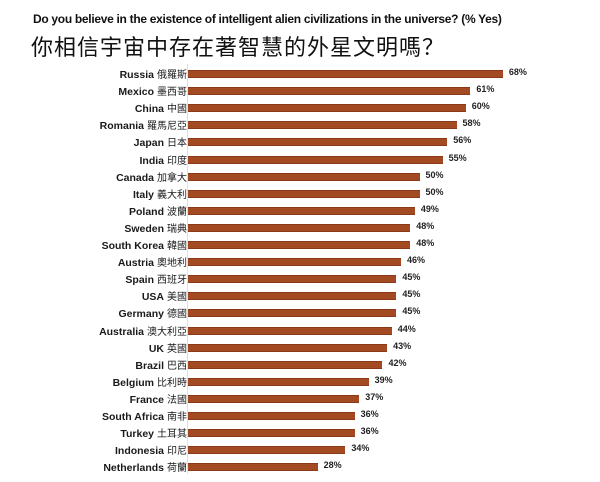  Describe the element at coordinates (300, 432) in the screenshot. I see `bar-row: Turkey 土耳其 36%` at that location.